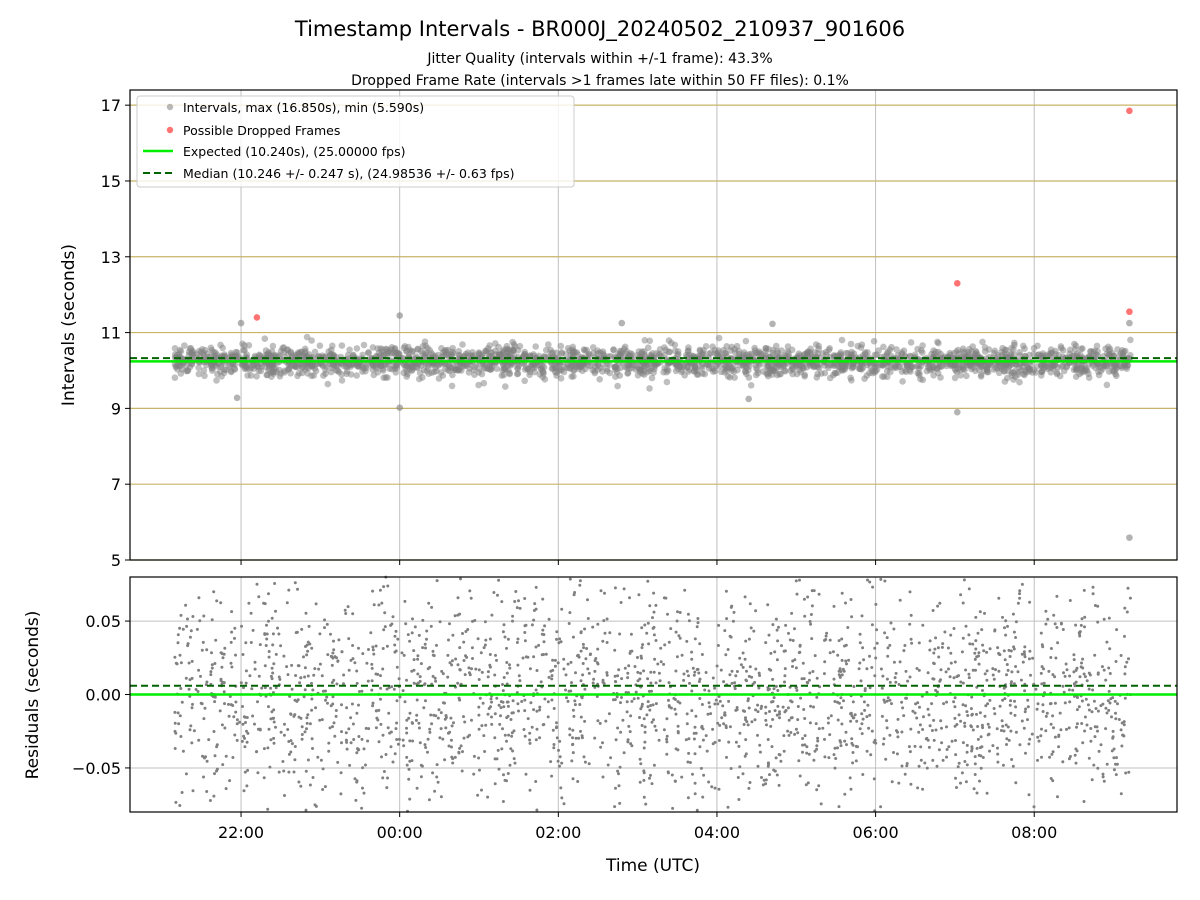  I want to click on bottom-reference-lines, so click(653, 690).